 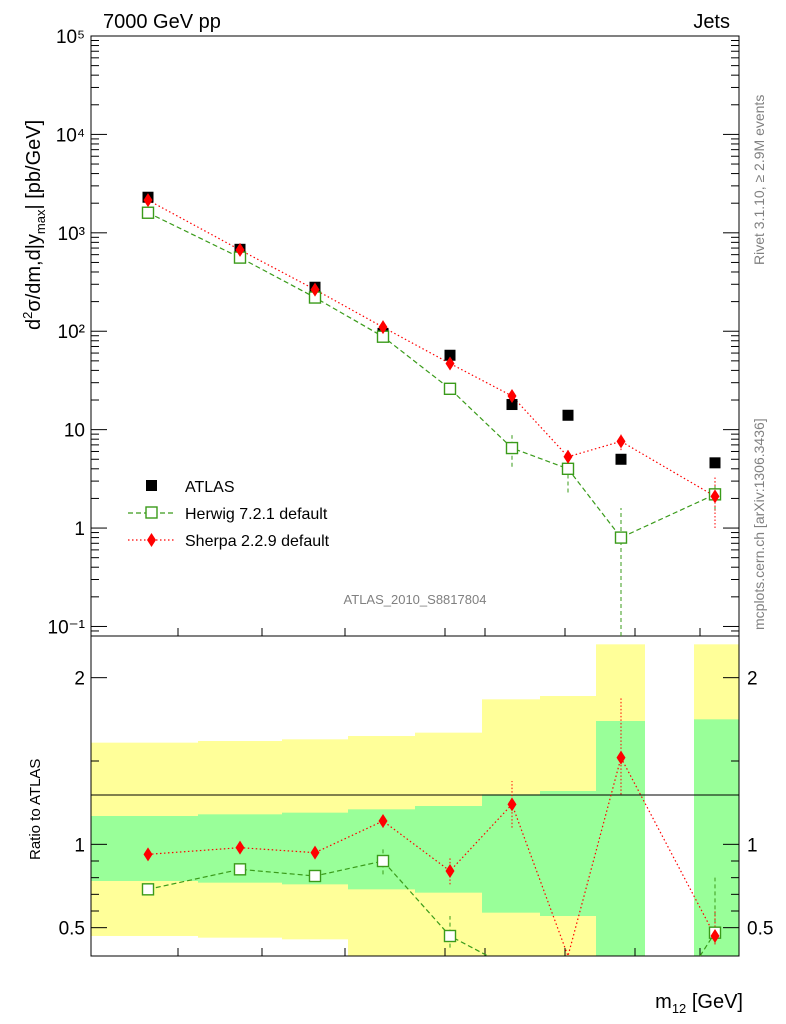 What do you see at coordinates (79, 845) in the screenshot?
I see `ratio-tick-label-left-1: 1` at bounding box center [79, 845].